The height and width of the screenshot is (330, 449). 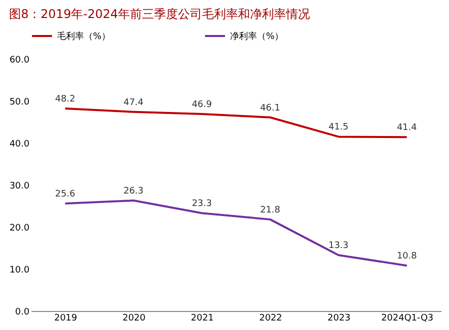 What do you see at coordinates (19, 61) in the screenshot?
I see `y-tick-label: 60.0` at bounding box center [19, 61].